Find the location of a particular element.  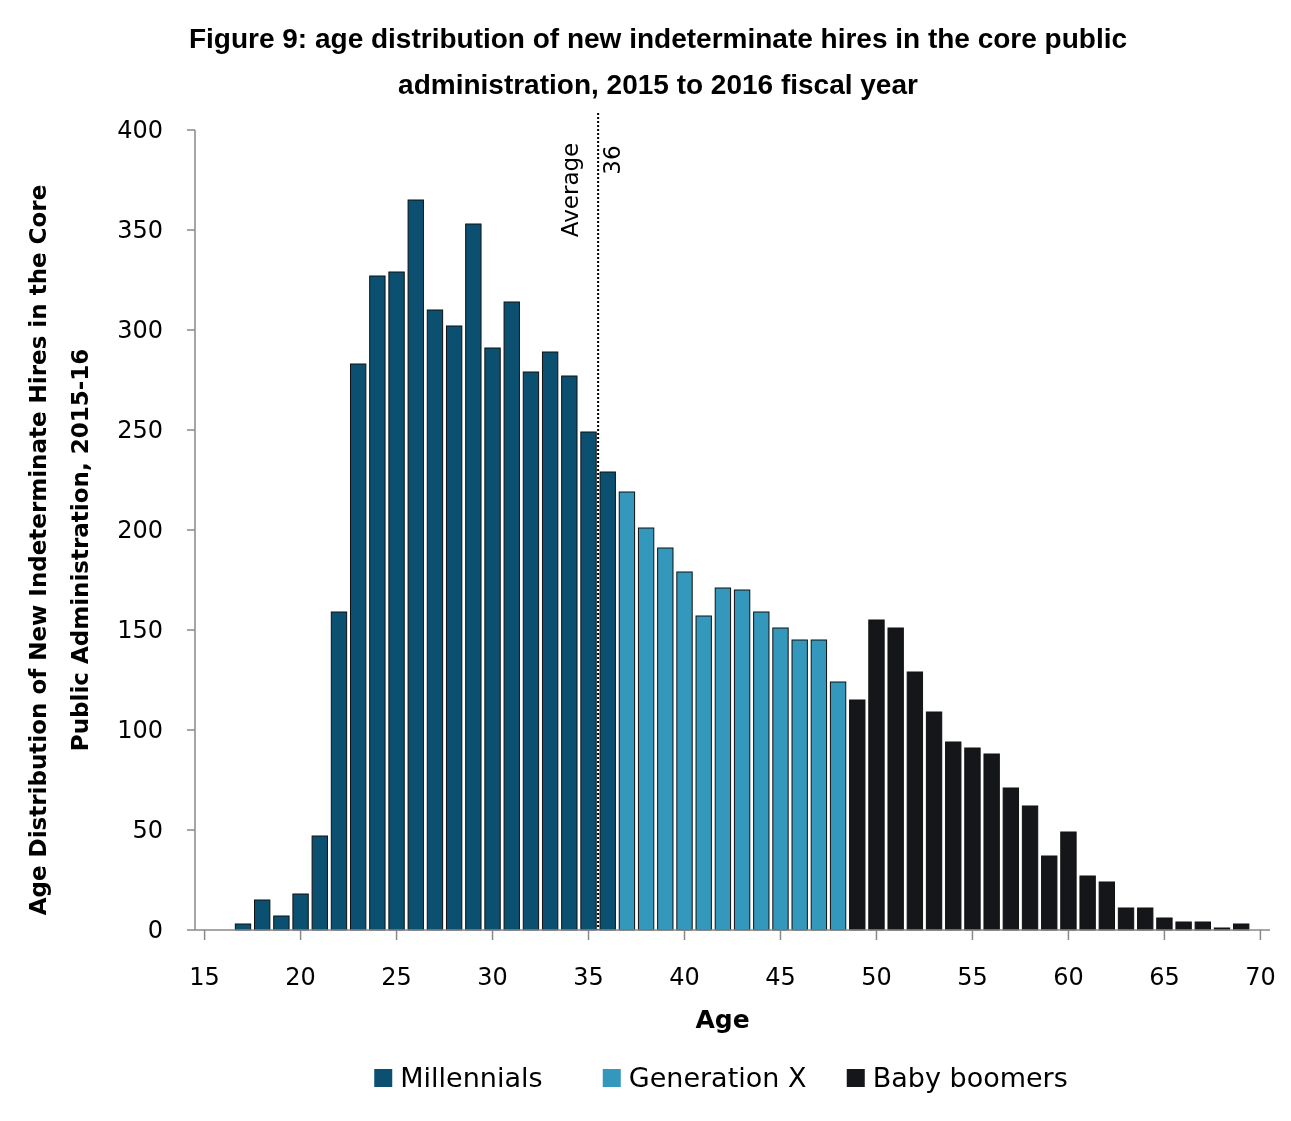

x-tick-label: 35 is located at coordinates (588, 977).